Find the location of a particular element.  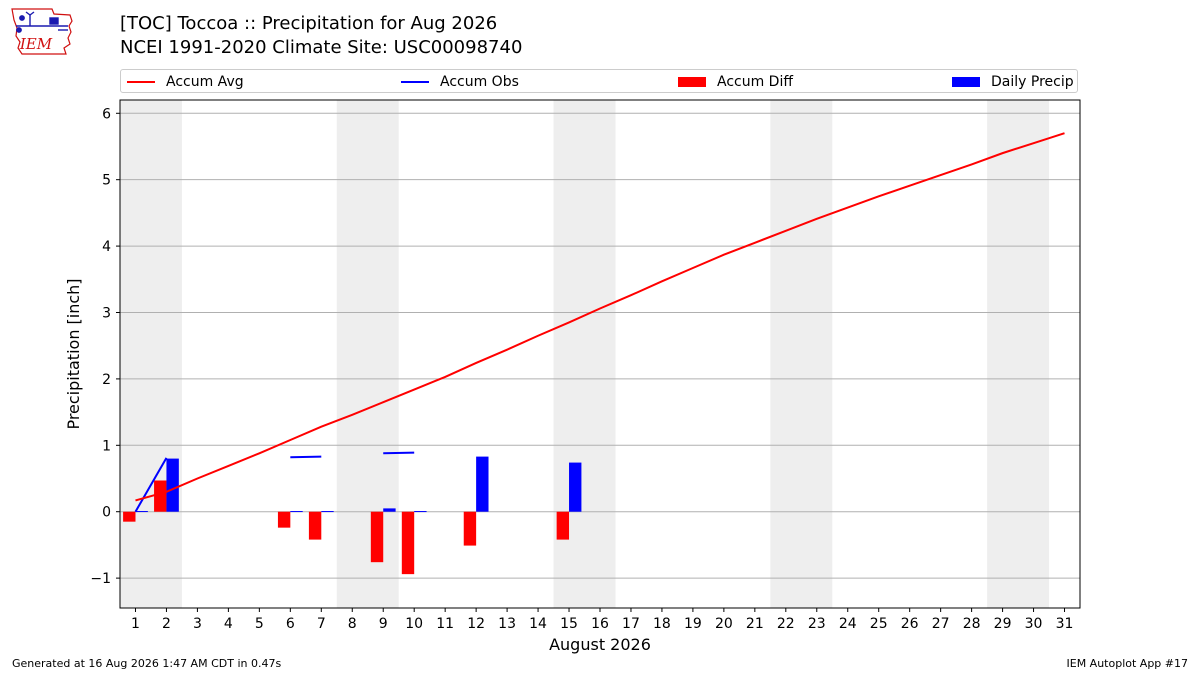

y-tick-label: 4 is located at coordinates (106, 247).